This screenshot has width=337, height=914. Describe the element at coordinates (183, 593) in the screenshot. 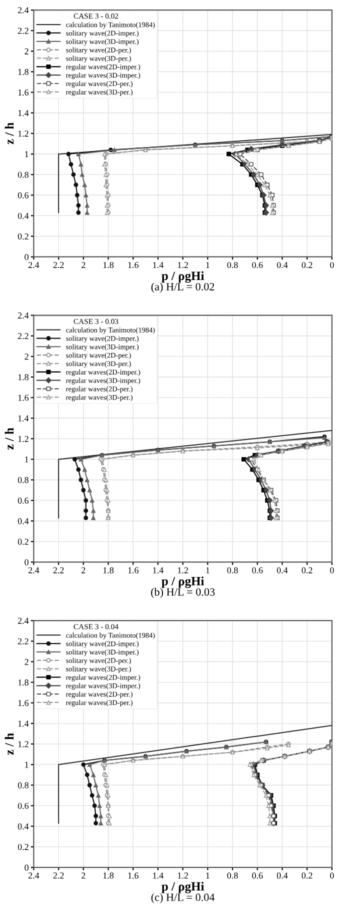

I see `text: (b) H/L = 0.03` at that location.